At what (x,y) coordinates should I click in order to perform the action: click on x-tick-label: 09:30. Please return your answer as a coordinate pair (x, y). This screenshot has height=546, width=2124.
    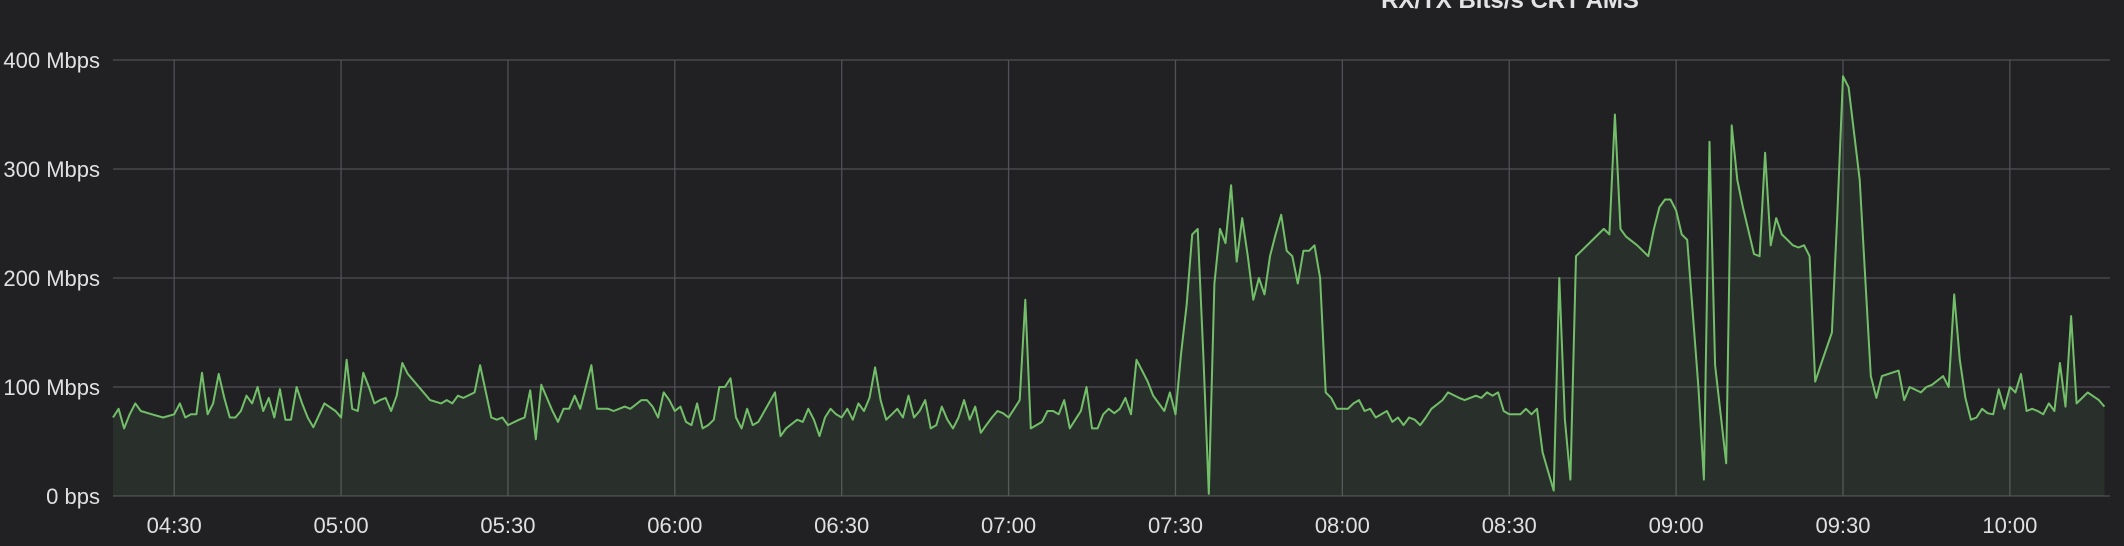
    Looking at the image, I should click on (1842, 525).